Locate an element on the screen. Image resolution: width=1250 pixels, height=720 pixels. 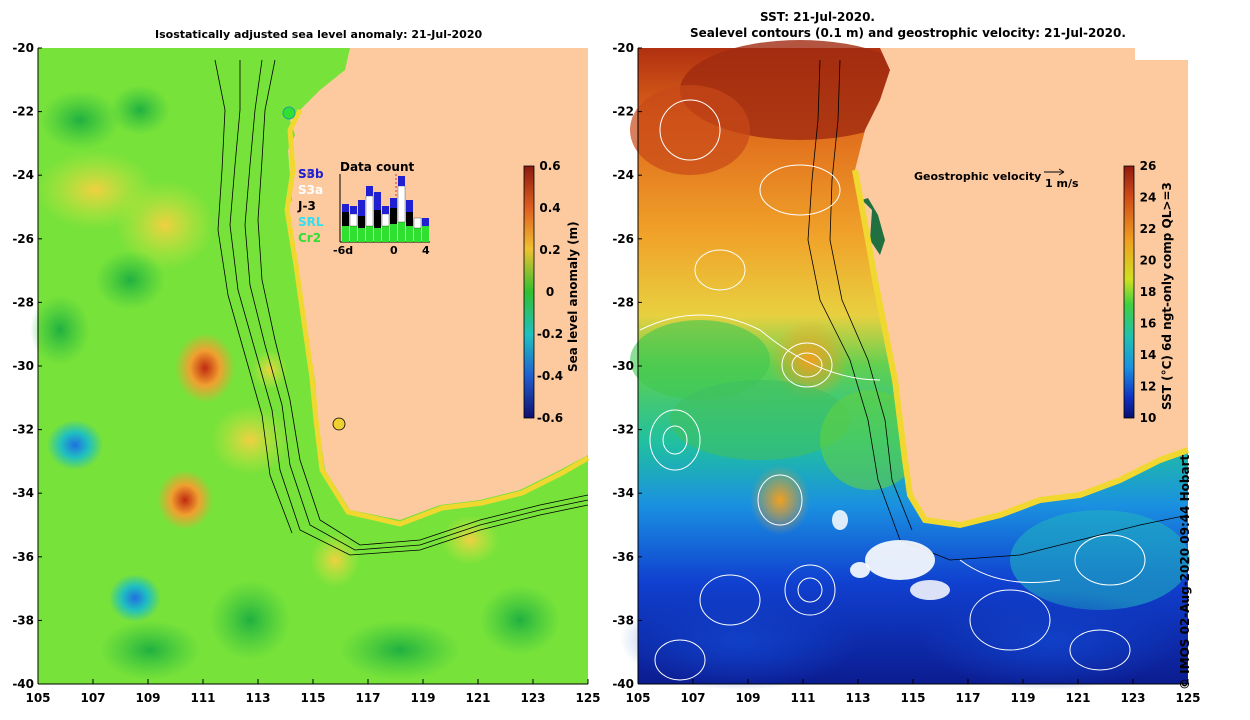
satellite-label-s3a: S3a is located at coordinates (311, 190).